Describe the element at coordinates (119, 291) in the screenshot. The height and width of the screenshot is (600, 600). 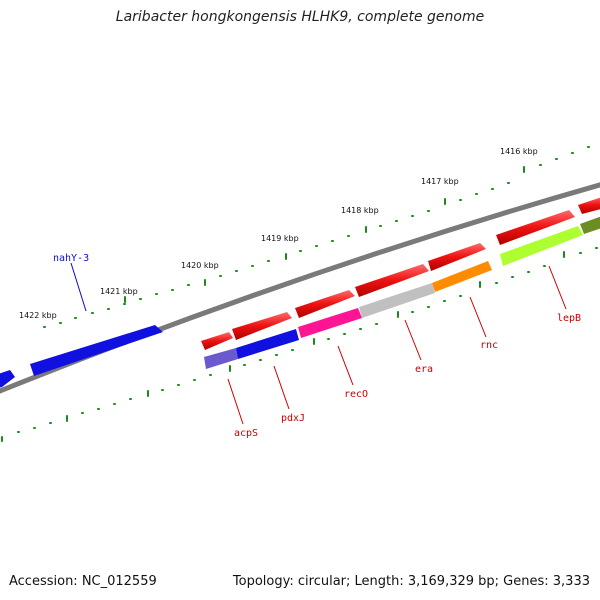
I see `scale-label-1421: 1421 kbp` at that location.